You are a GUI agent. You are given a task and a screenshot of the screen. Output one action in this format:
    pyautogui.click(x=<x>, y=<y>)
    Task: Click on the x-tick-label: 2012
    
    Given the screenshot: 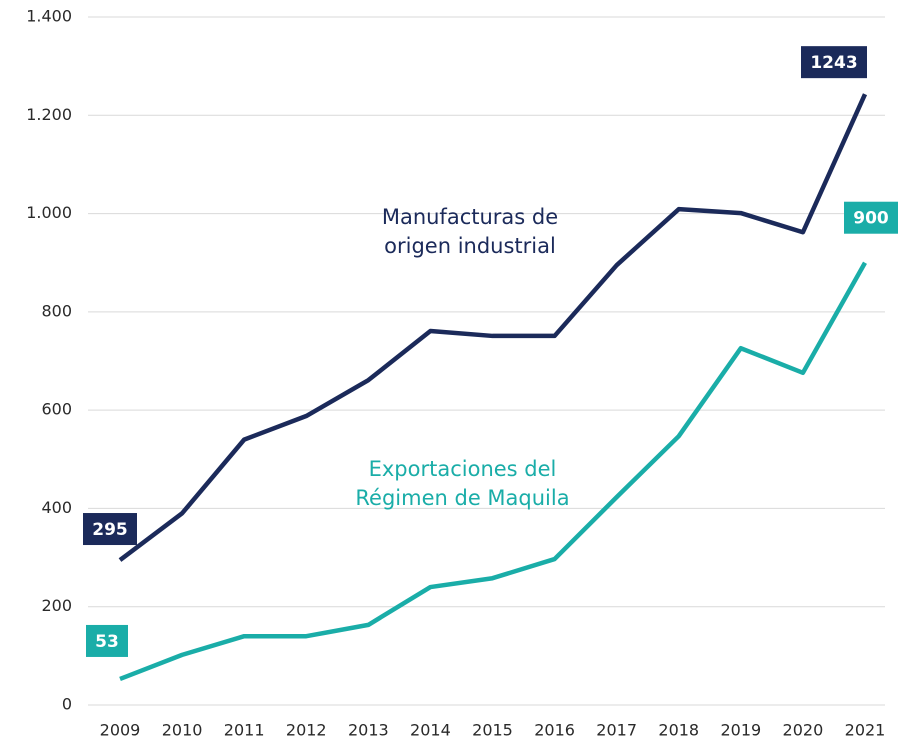 What is the action you would take?
    pyautogui.click(x=306, y=730)
    